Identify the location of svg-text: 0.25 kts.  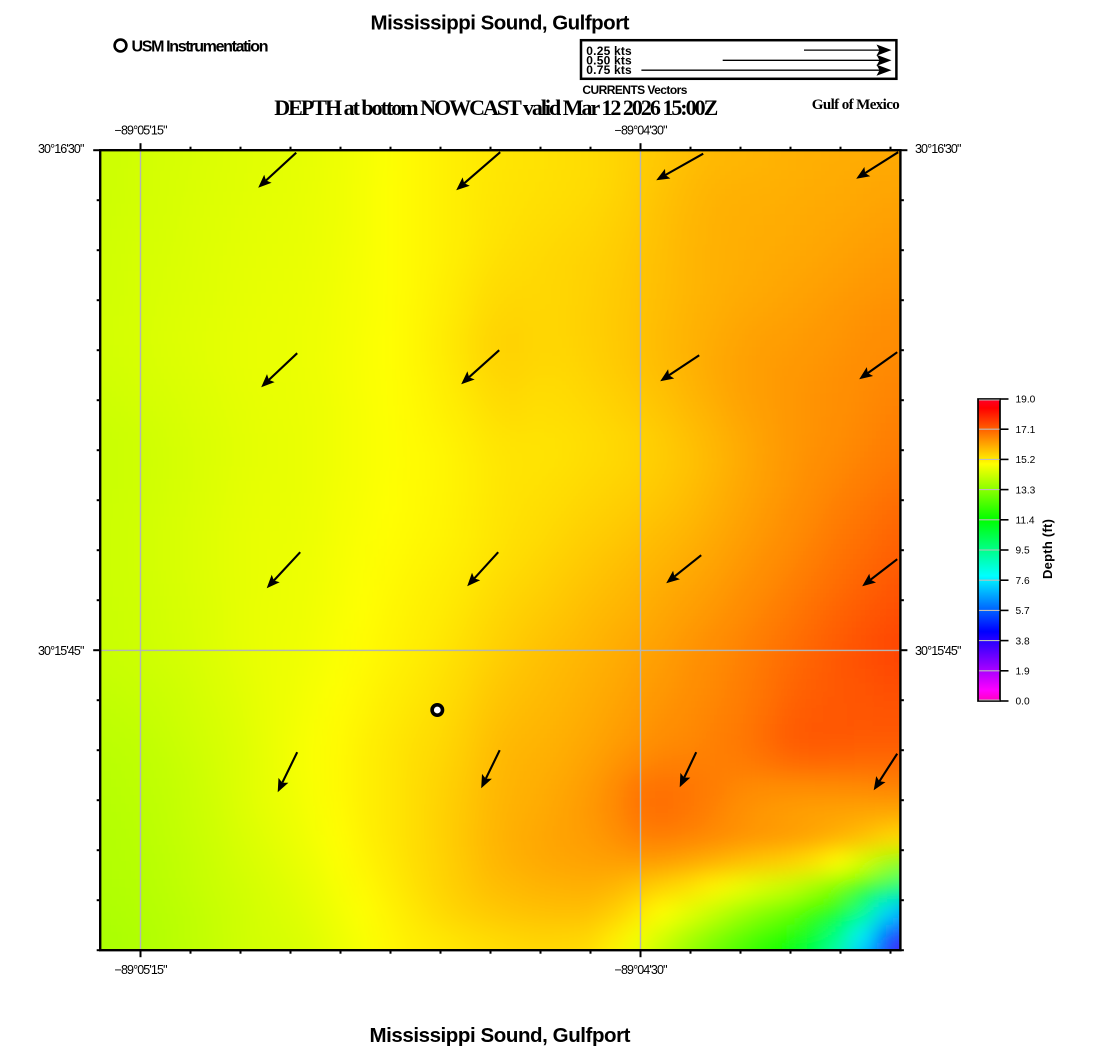
(609, 51).